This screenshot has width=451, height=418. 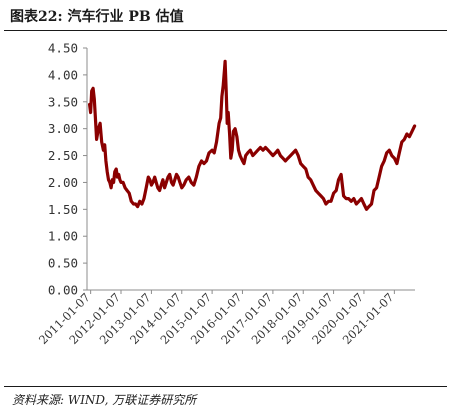 I want to click on data-source: 资料来源: WIND, 万联证券研究所, so click(x=104, y=400).